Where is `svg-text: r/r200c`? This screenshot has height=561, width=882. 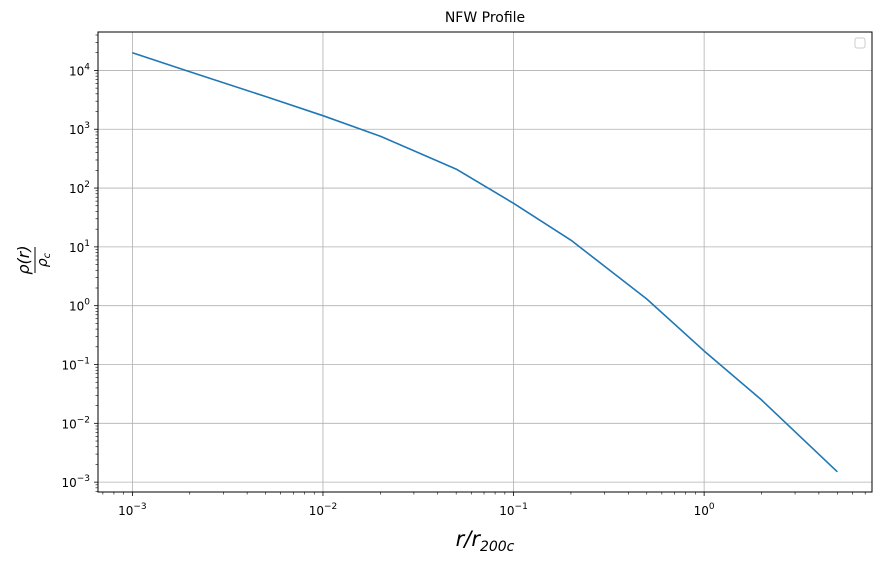 svg-text: r/r200c is located at coordinates (485, 541).